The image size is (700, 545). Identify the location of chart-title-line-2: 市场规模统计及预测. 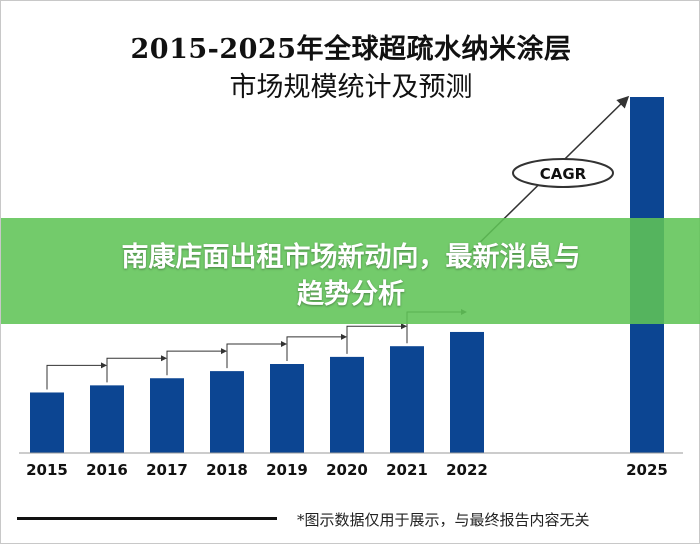
(351, 87).